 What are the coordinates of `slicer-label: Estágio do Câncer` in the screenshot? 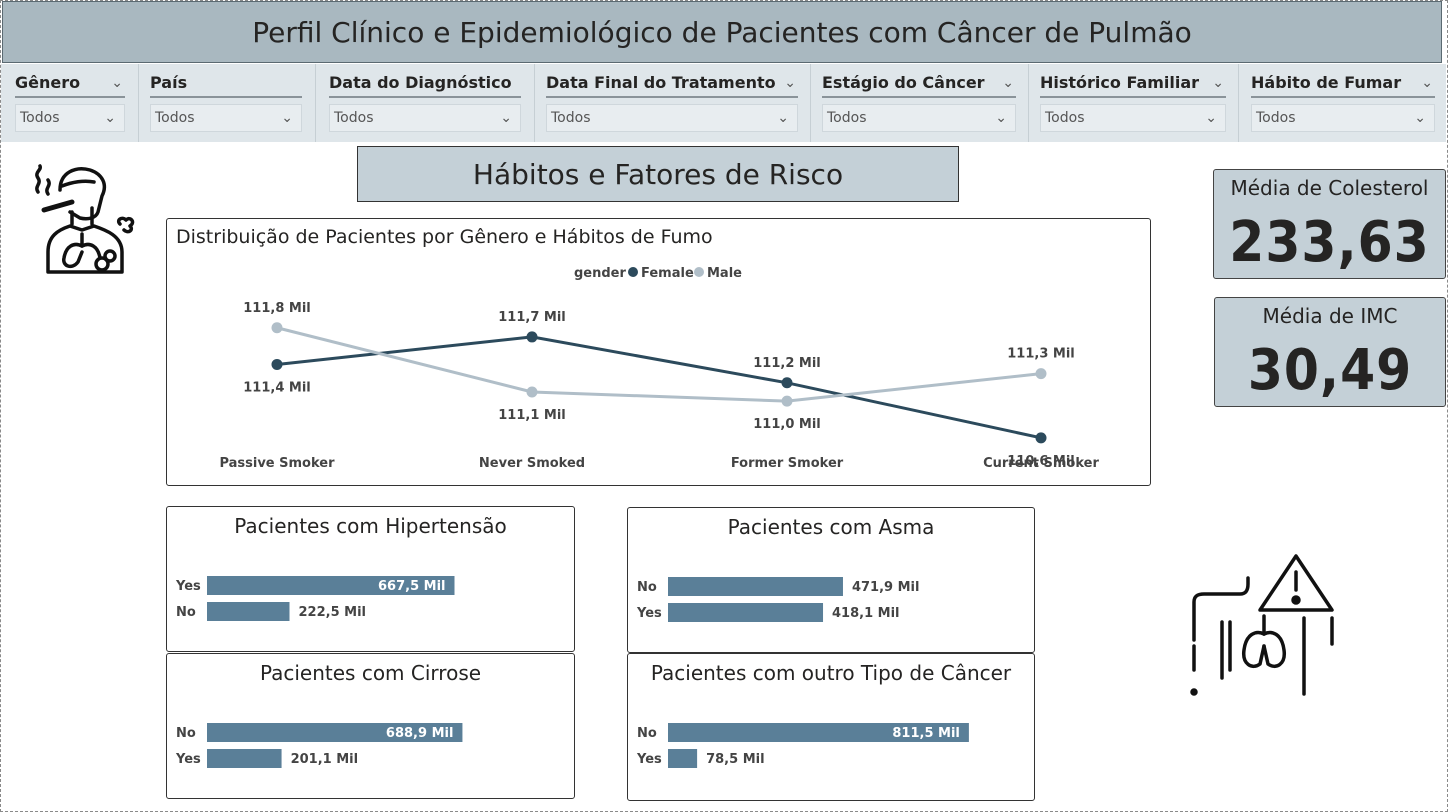 It's located at (903, 82).